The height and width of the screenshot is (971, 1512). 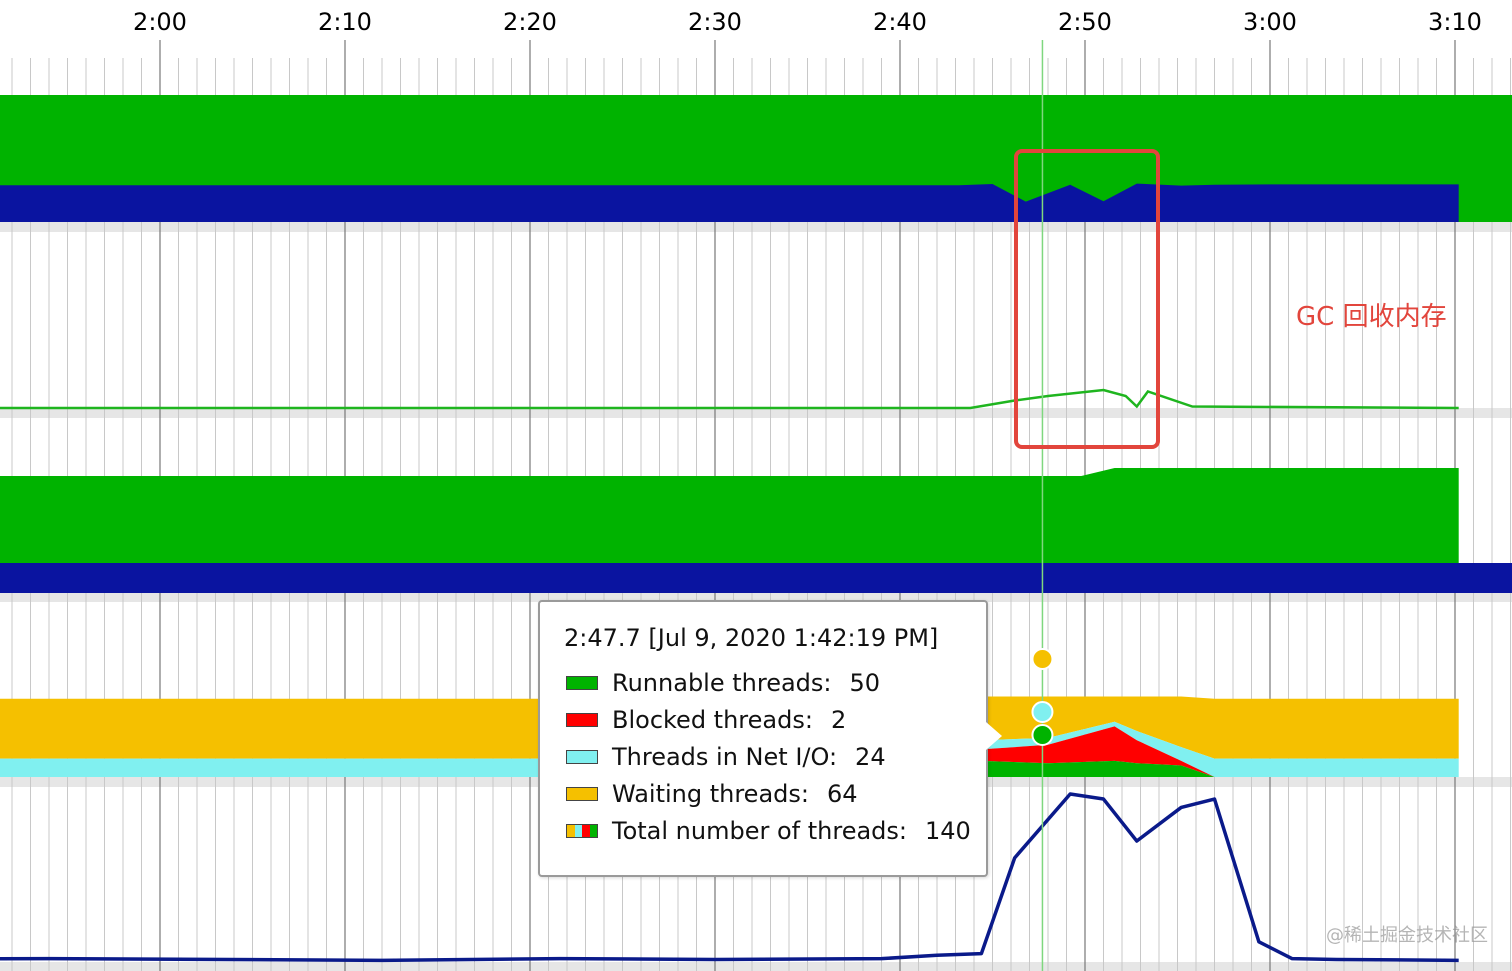 I want to click on gc-highlight-box, so click(x=1087, y=299).